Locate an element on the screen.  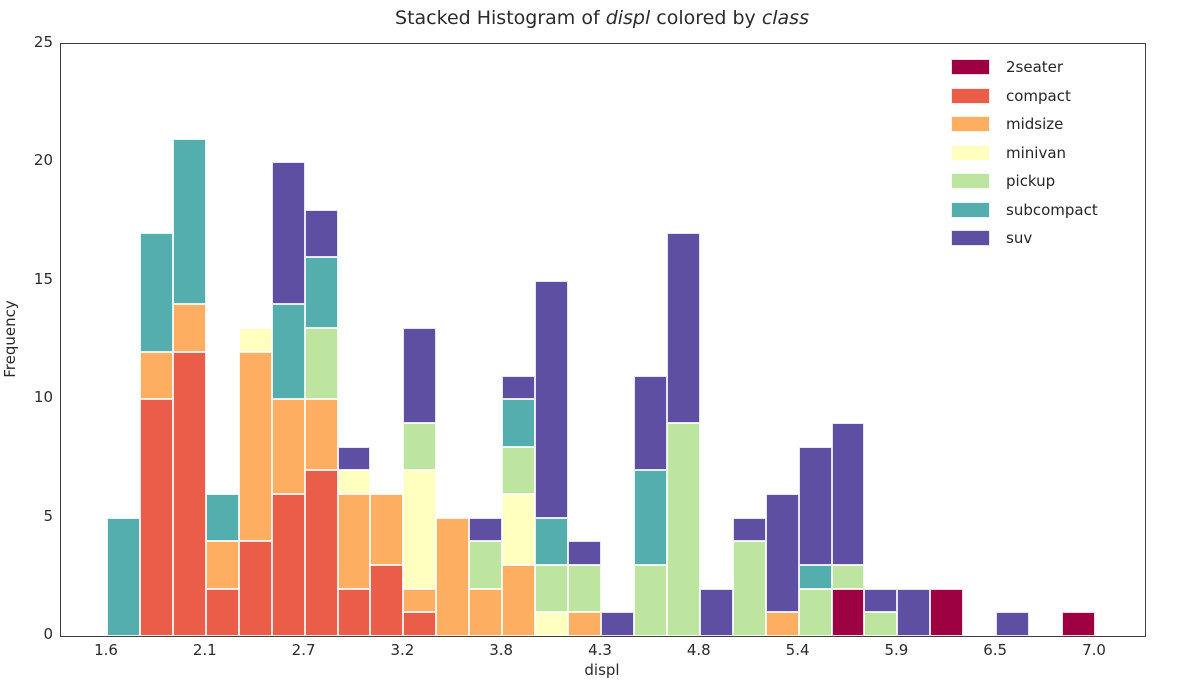
legend-row: subcompact is located at coordinates (1024, 209).